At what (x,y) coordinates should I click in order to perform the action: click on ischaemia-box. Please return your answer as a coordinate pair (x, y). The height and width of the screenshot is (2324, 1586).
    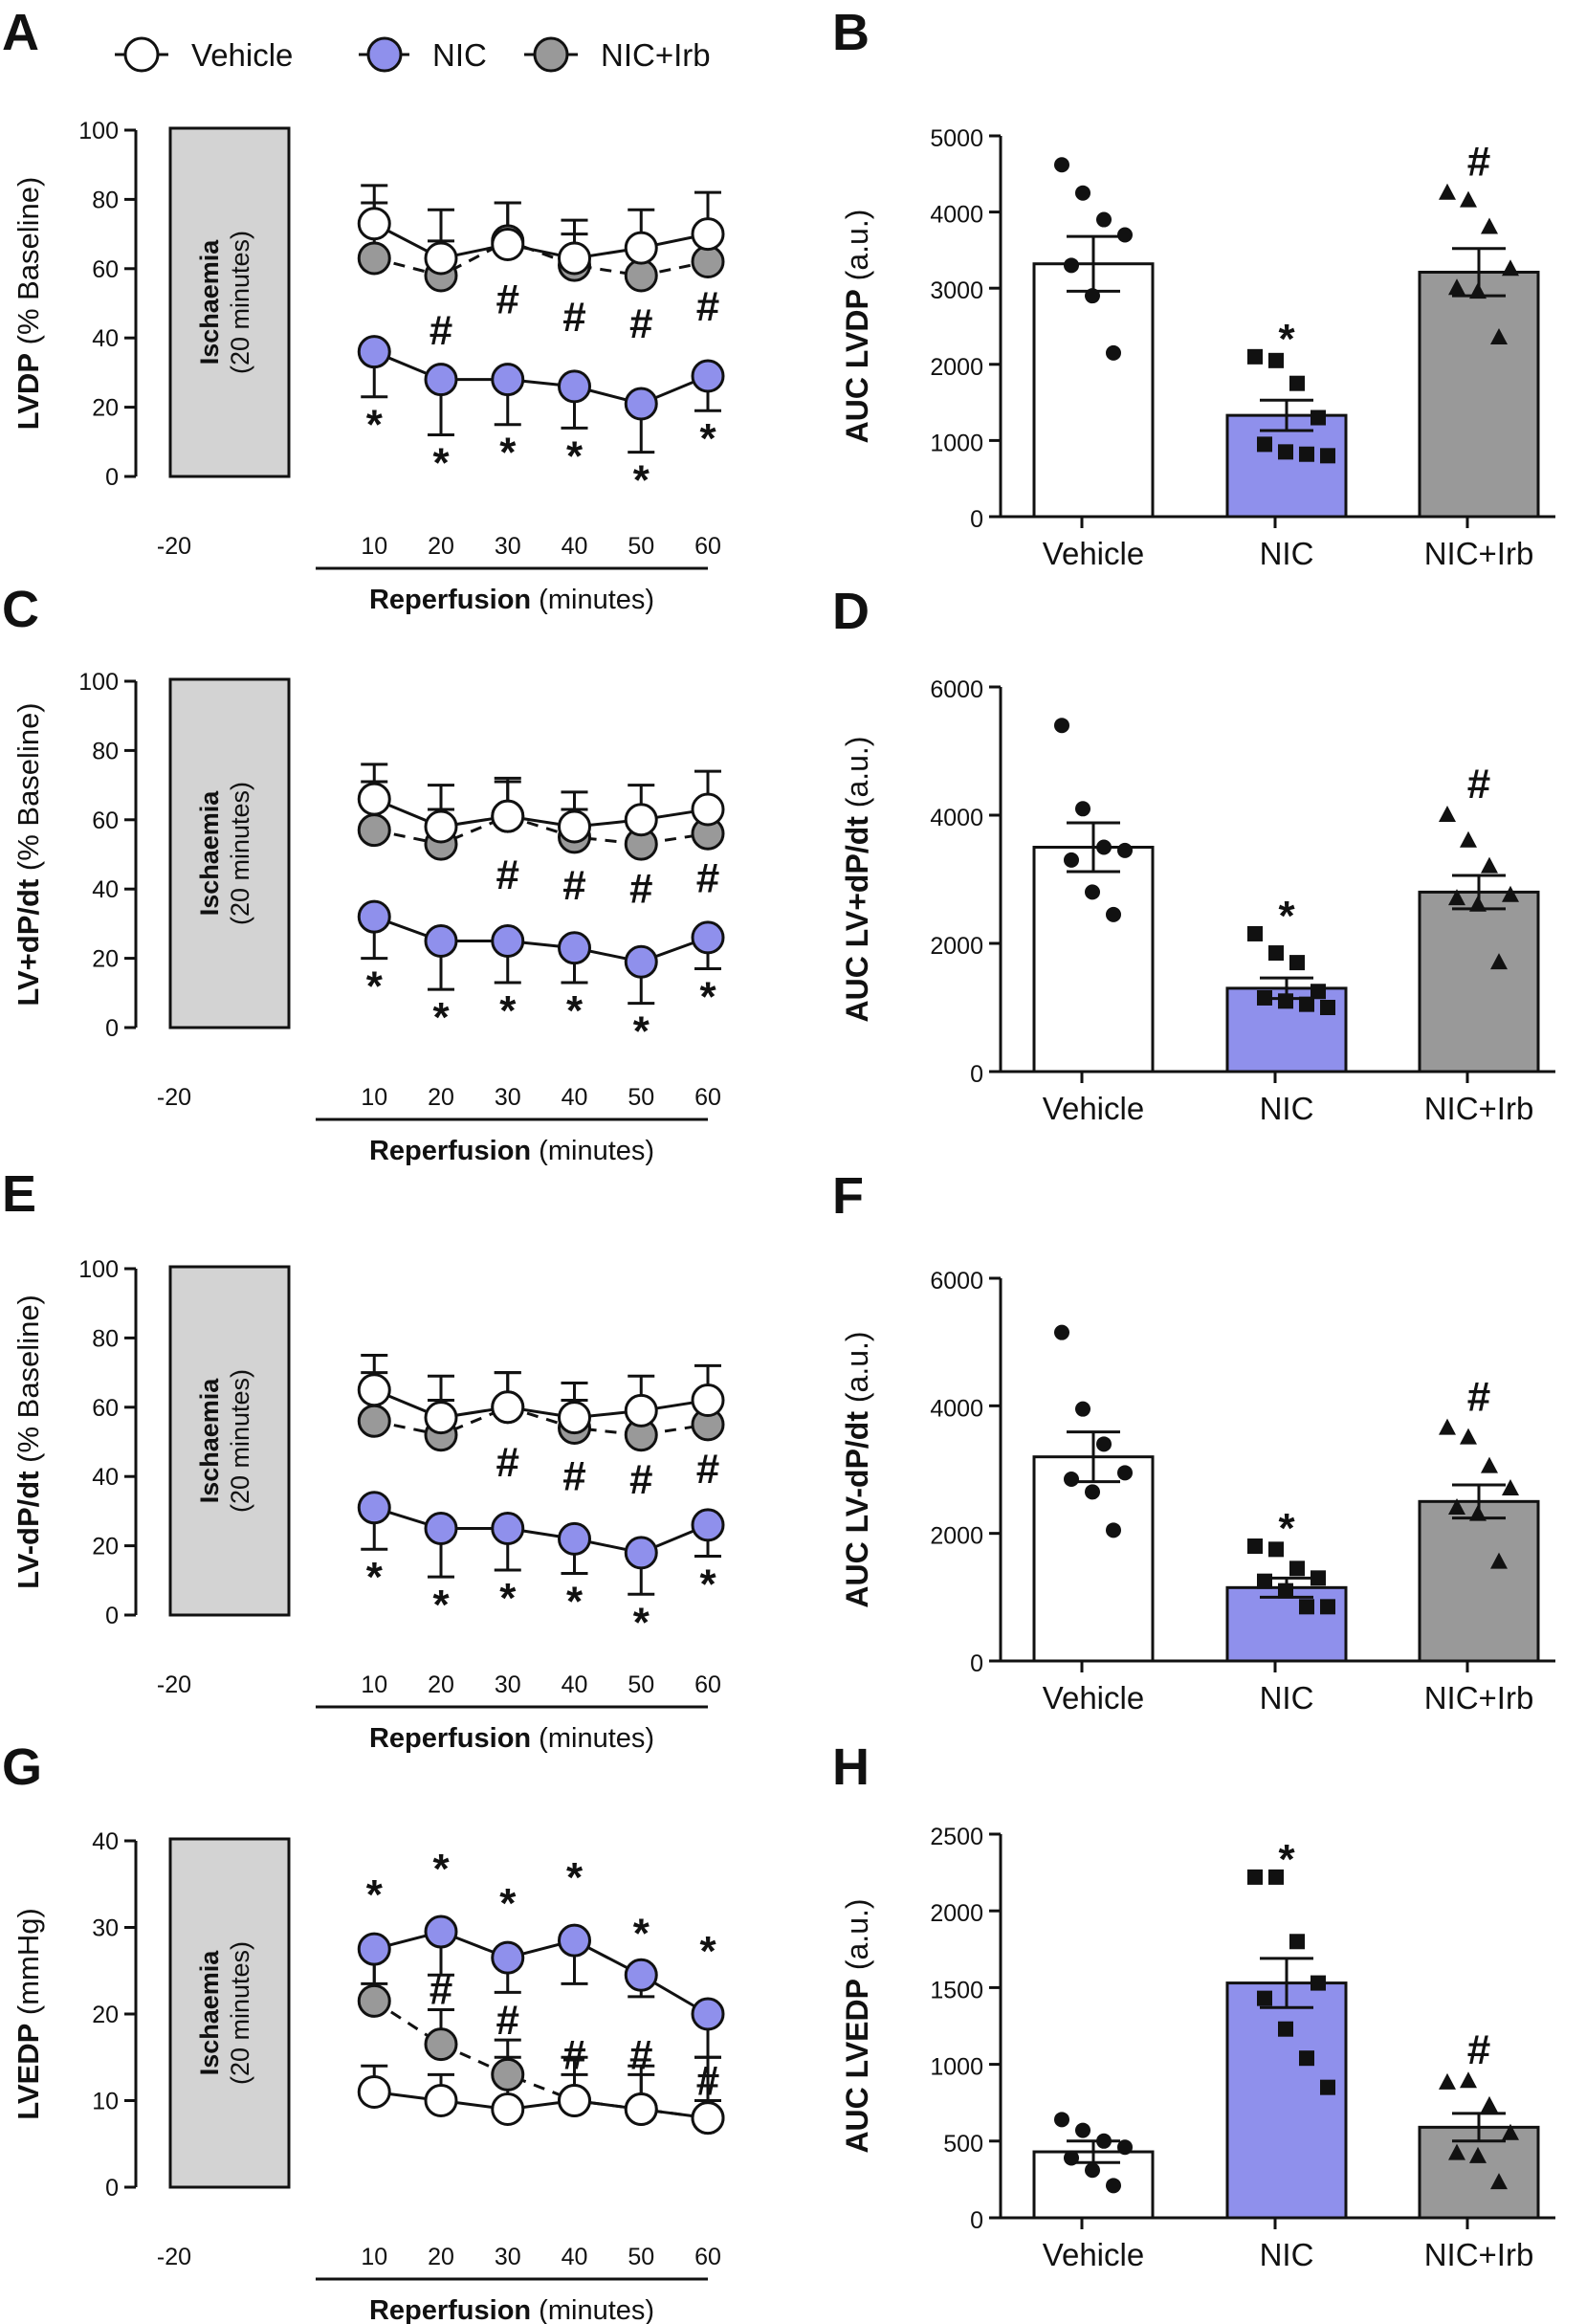
    Looking at the image, I should click on (229, 2013).